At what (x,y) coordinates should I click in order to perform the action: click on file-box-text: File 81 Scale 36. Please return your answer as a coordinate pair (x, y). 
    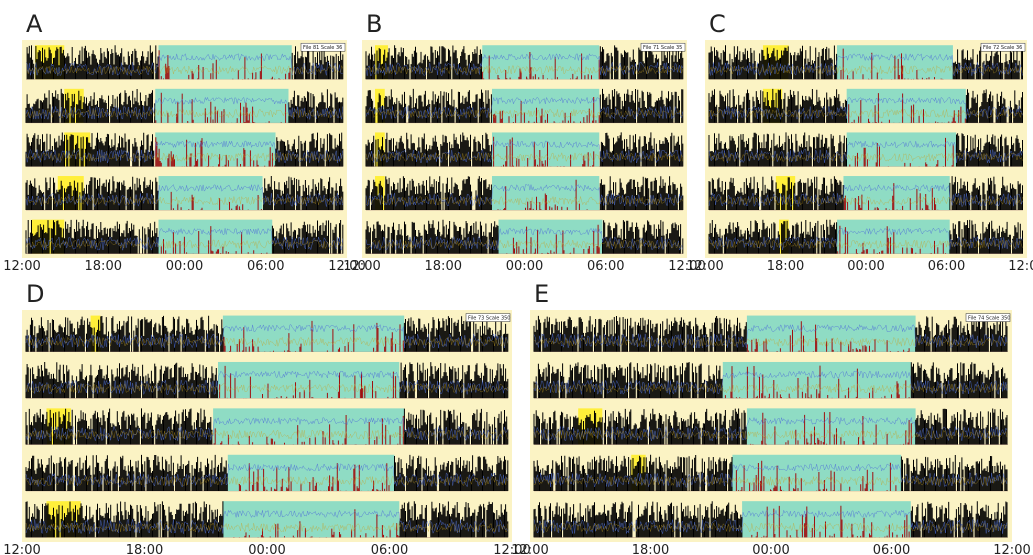
    Looking at the image, I should click on (322, 48).